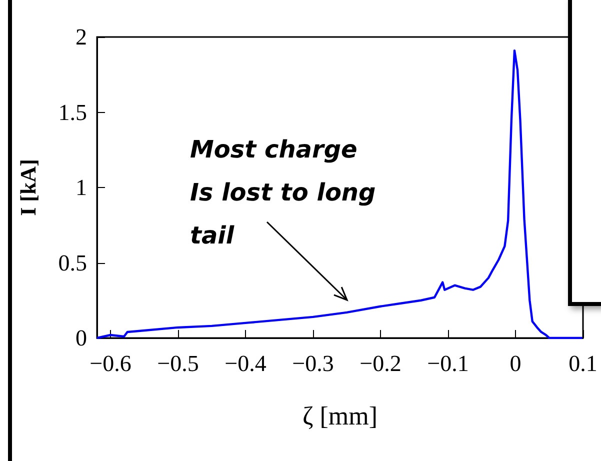  I want to click on y-tick-label: 2, so click(81, 37).